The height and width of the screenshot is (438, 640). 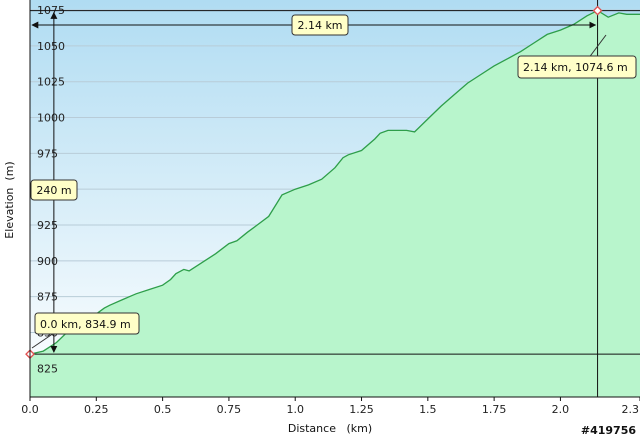 What do you see at coordinates (9, 199) in the screenshot?
I see `y-axis-title: Elevation (m)` at bounding box center [9, 199].